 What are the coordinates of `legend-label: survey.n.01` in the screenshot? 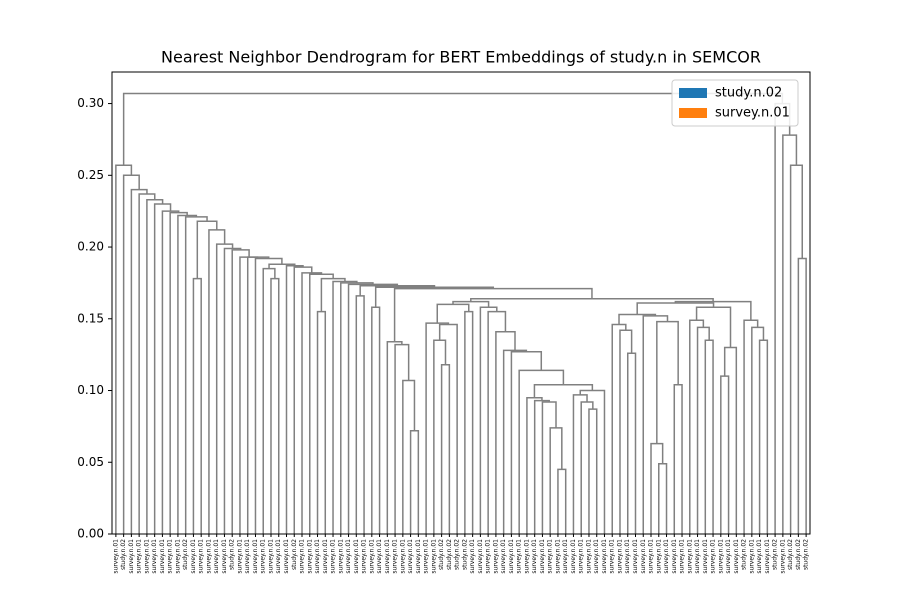 It's located at (752, 113).